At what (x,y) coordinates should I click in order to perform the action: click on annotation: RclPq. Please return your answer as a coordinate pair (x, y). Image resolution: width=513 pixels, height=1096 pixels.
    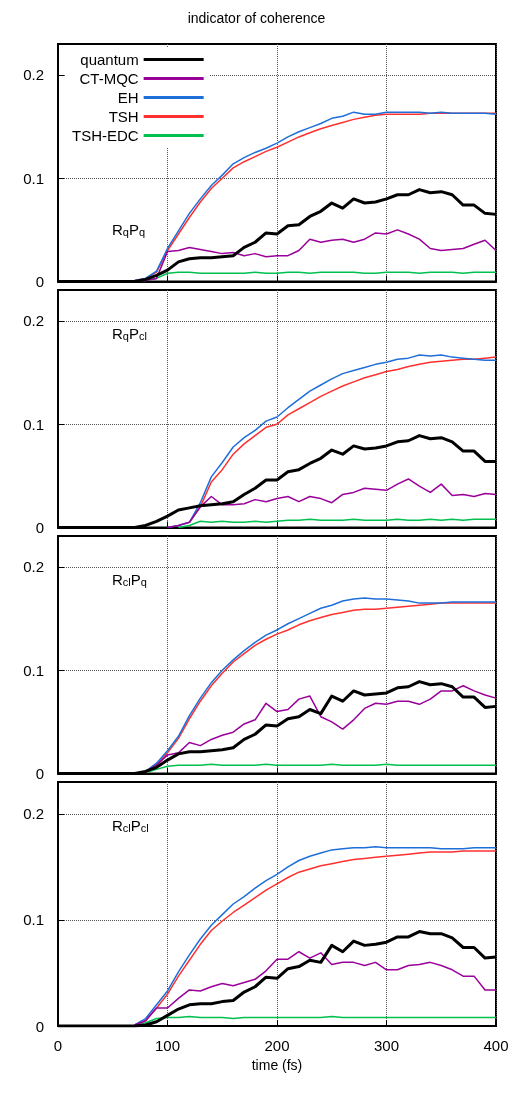
    Looking at the image, I should click on (129, 579).